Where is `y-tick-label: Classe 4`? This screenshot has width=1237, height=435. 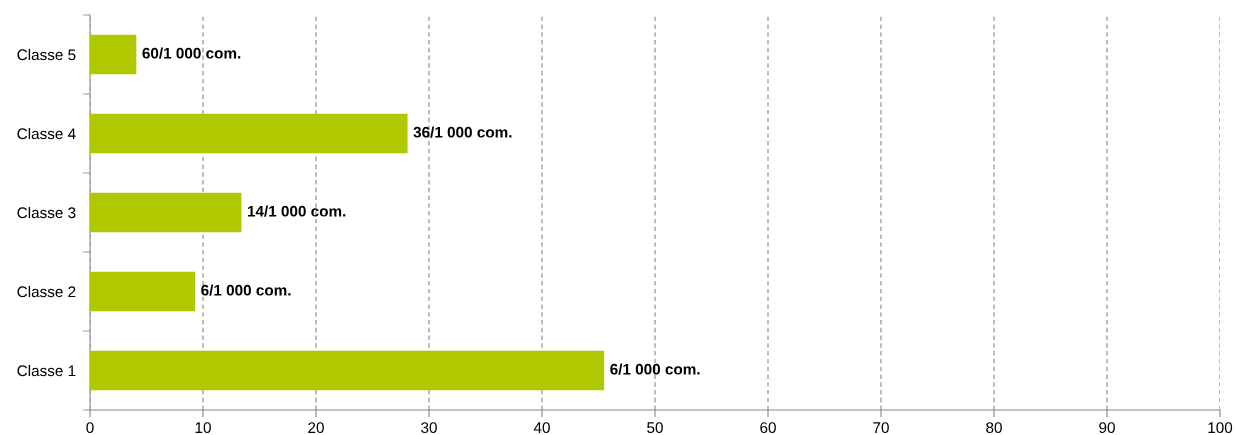 y-tick-label: Classe 4 is located at coordinates (46, 133).